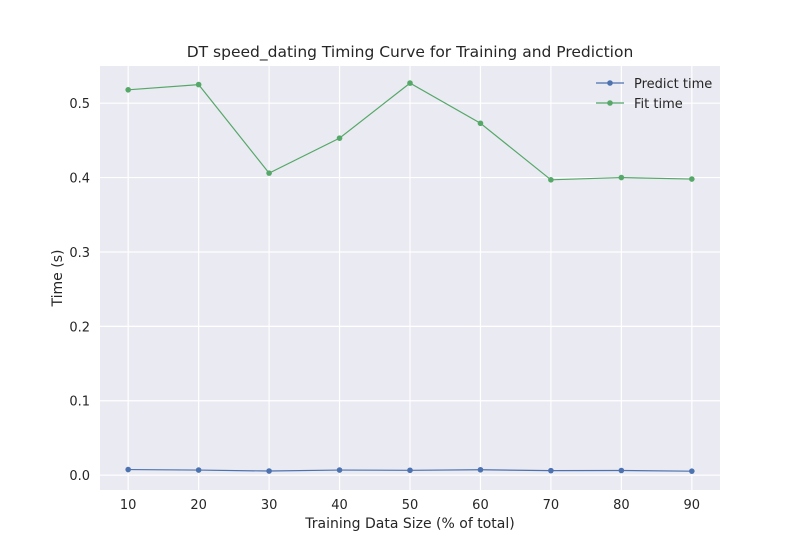 The height and width of the screenshot is (550, 800). I want to click on x-tick-label: 60, so click(480, 505).